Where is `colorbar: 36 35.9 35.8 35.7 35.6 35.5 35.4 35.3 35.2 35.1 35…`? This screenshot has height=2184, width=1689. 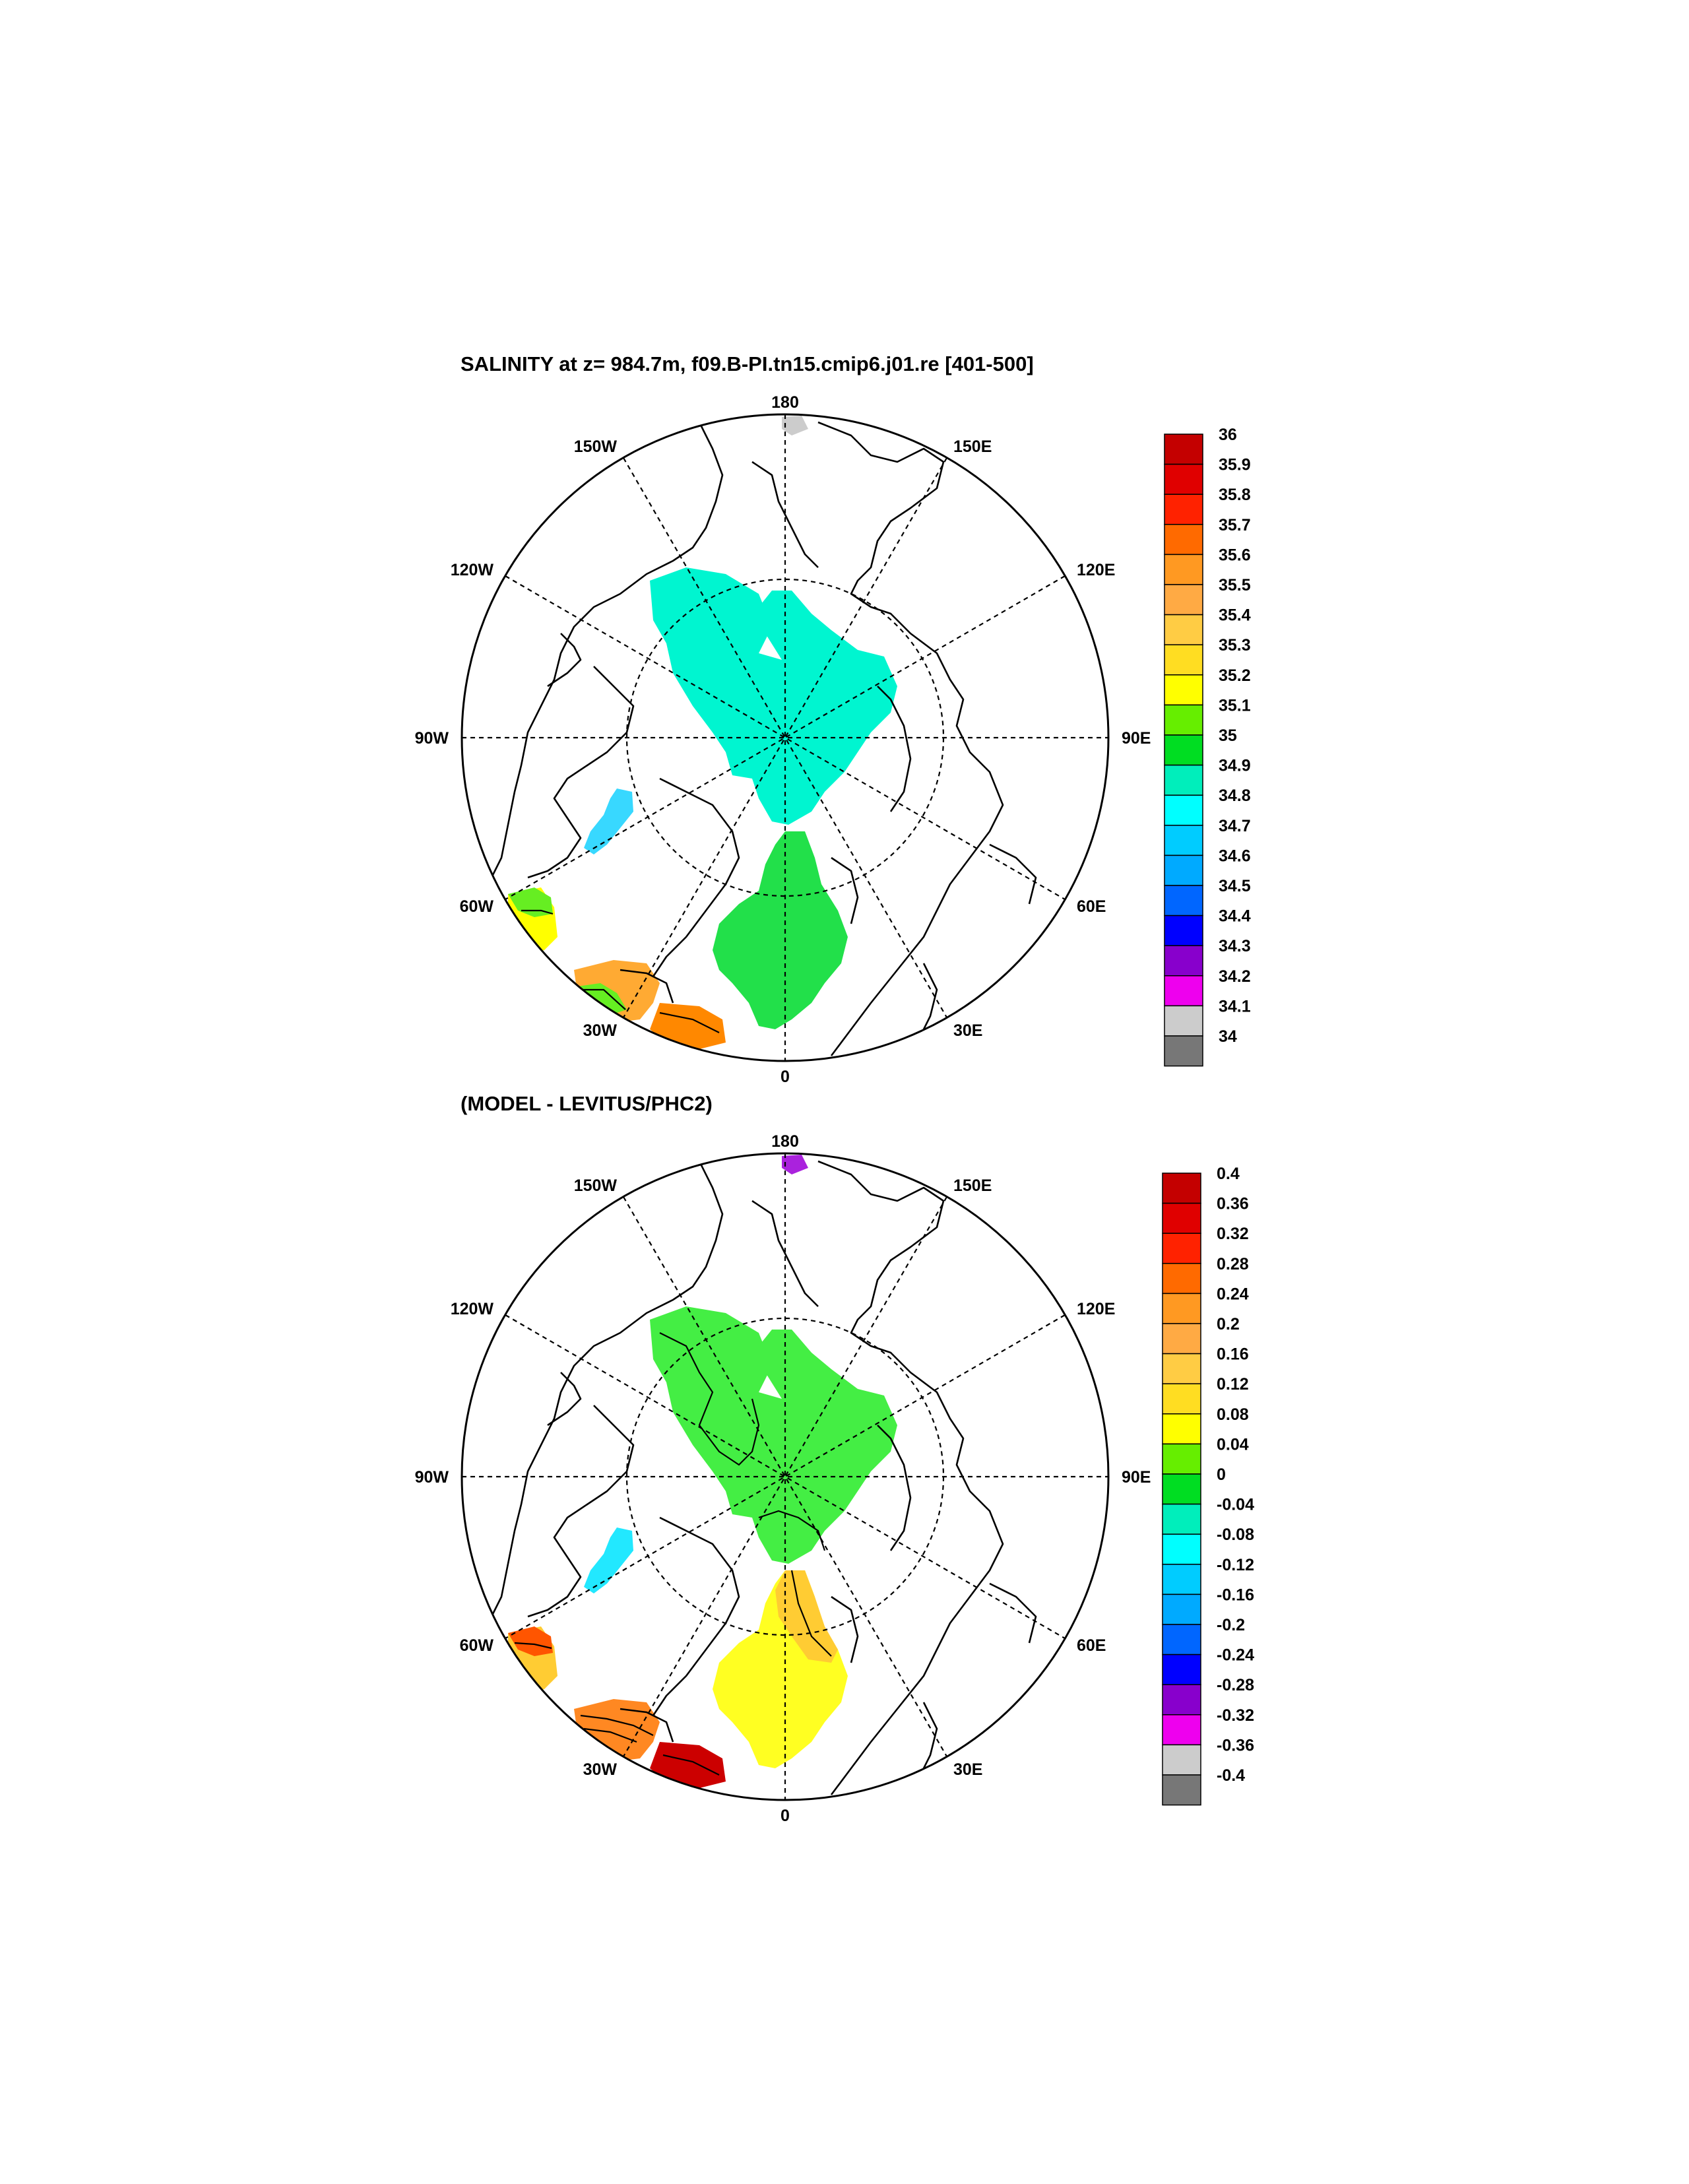 colorbar: 36 35.9 35.8 35.7 35.6 35.5 35.4 35.3 35.2 35.1 35… is located at coordinates (1207, 746).